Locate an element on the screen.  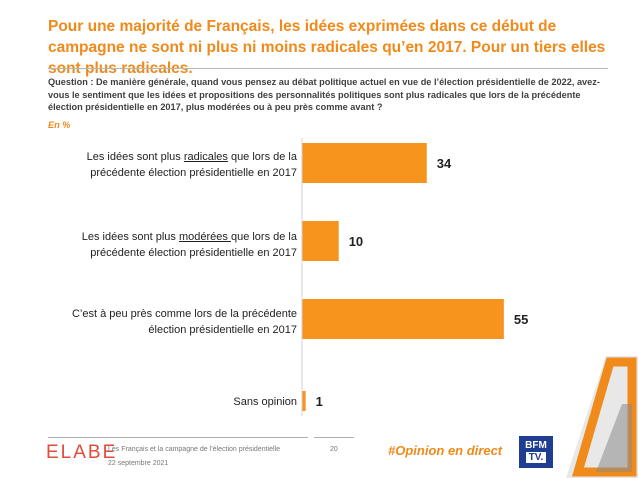
elabe-logo: ELABE is located at coordinates (82, 452).